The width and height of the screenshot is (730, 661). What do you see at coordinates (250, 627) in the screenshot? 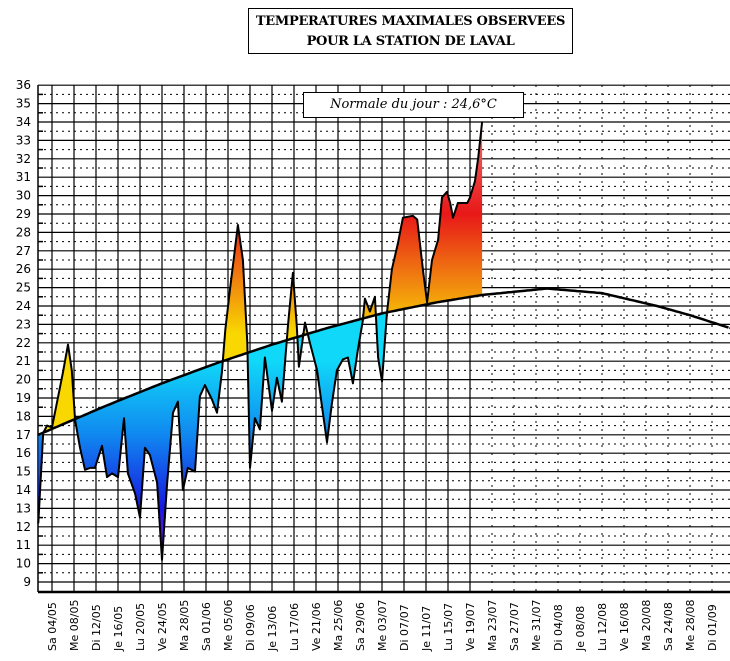
I see `x-tick-label: Di 09/06` at bounding box center [250, 627].